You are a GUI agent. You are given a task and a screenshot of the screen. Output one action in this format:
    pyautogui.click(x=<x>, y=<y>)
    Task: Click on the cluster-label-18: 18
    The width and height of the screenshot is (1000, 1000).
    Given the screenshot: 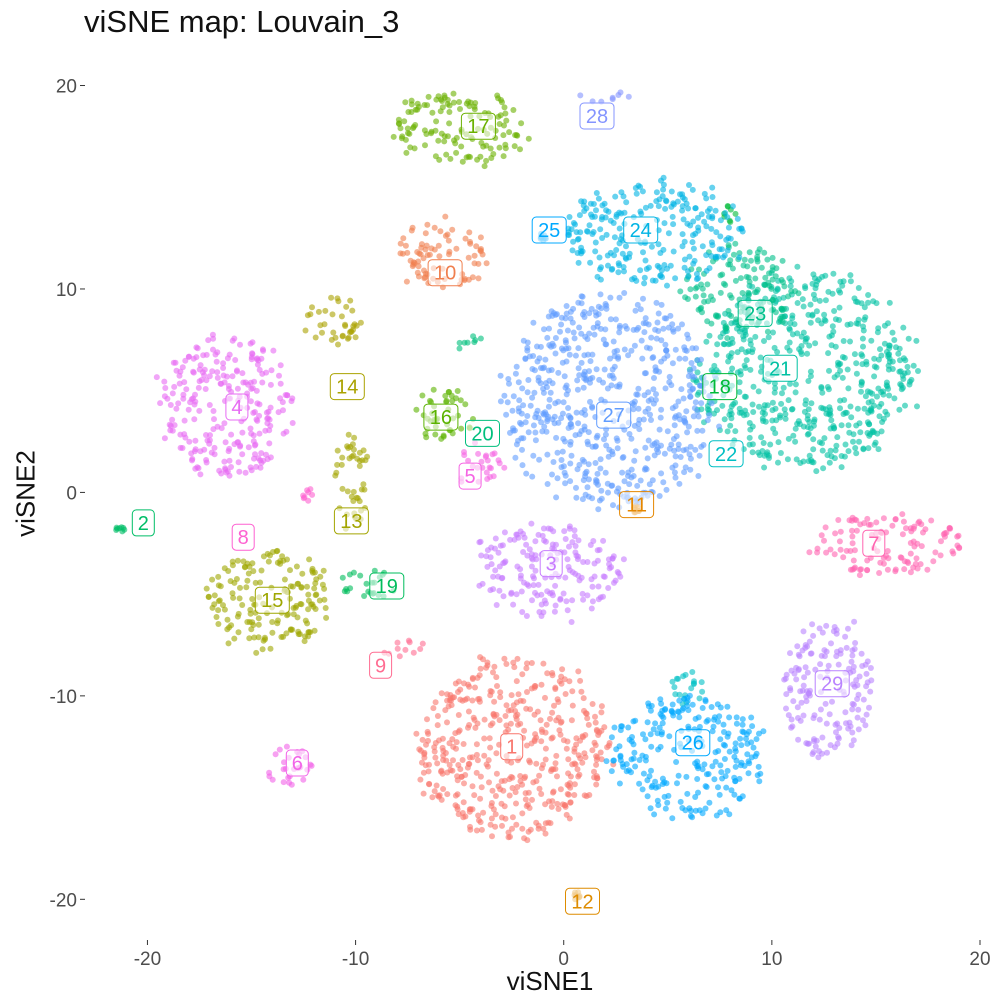 What is the action you would take?
    pyautogui.click(x=720, y=387)
    